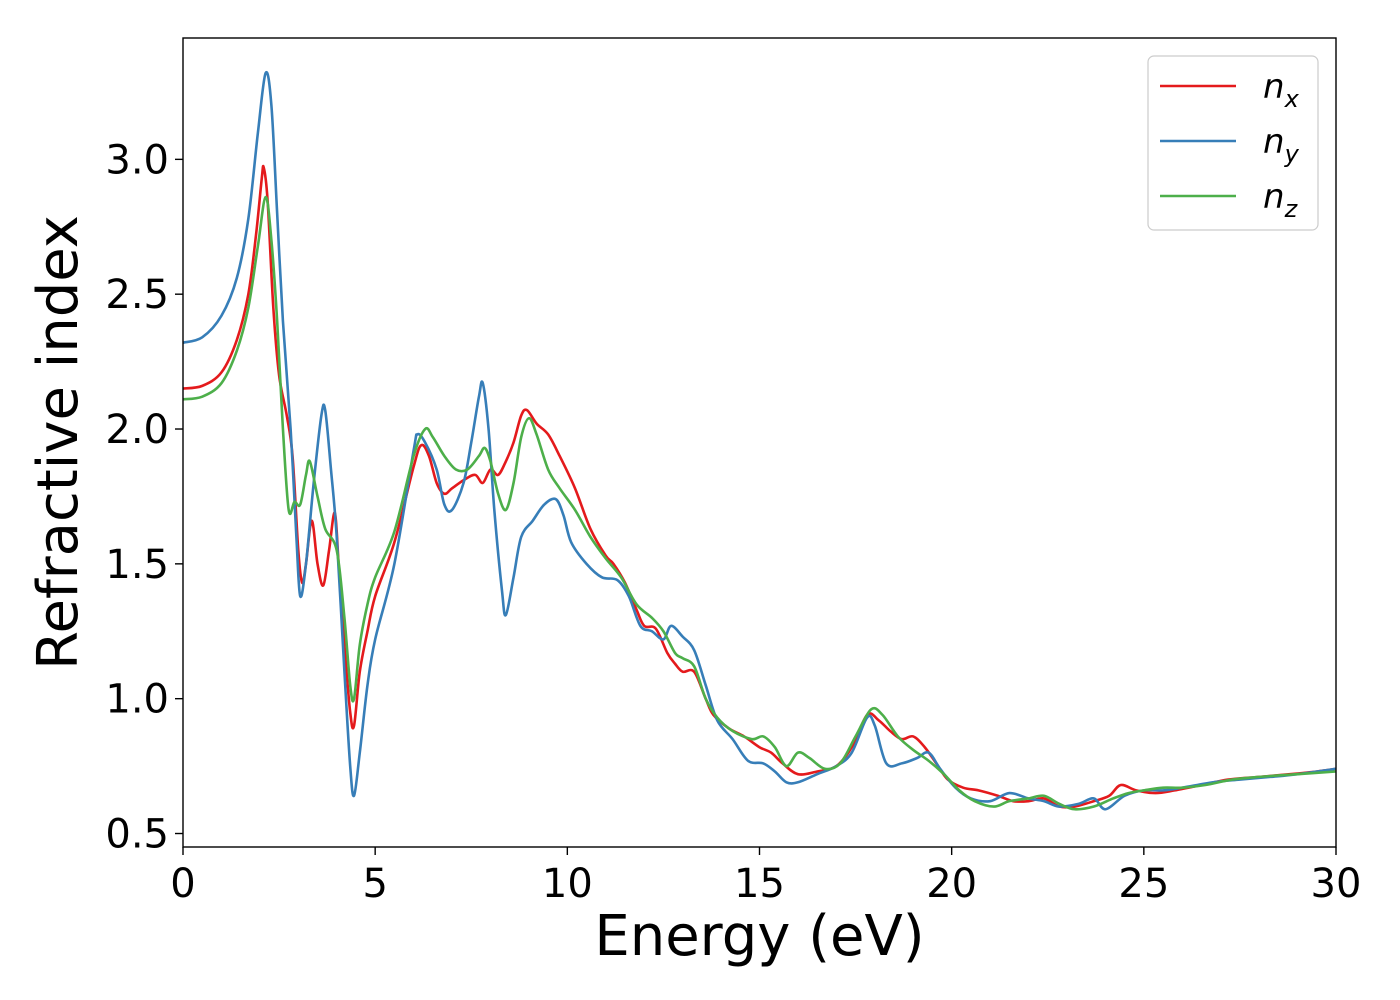  What do you see at coordinates (1336, 884) in the screenshot?
I see `x-tick-label: 30` at bounding box center [1336, 884].